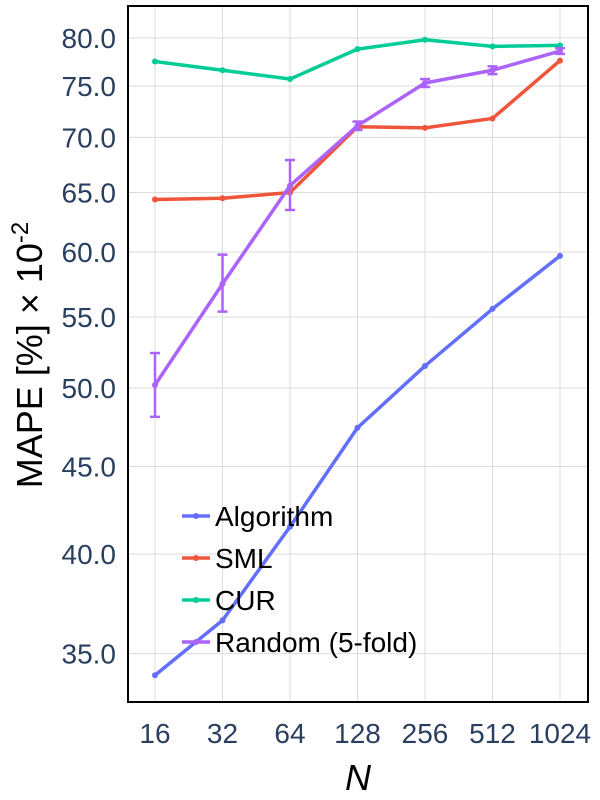  I want to click on y-tick-label: 70.0, so click(89, 137).